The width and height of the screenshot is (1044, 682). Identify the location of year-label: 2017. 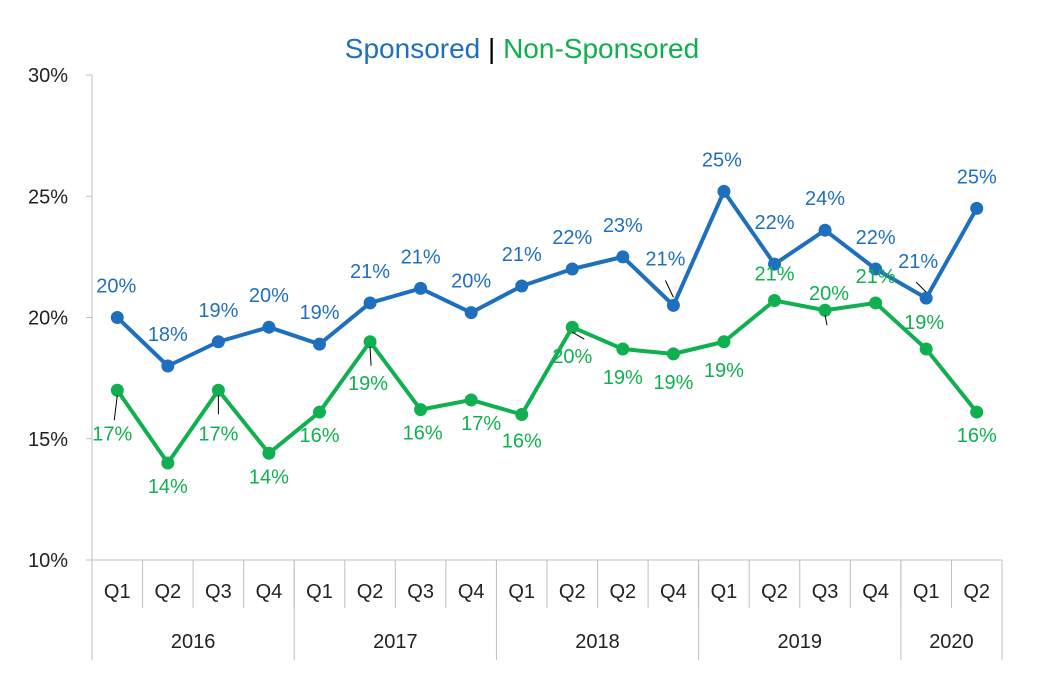
(395, 642).